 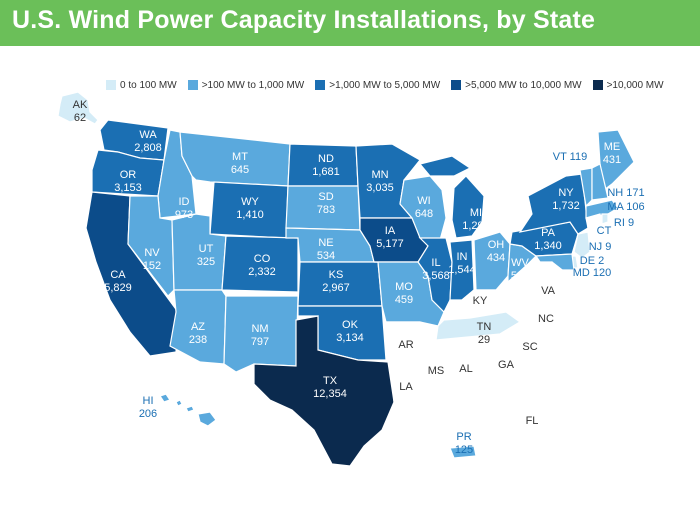 What do you see at coordinates (326, 172) in the screenshot?
I see `state-value-nd: 1,681` at bounding box center [326, 172].